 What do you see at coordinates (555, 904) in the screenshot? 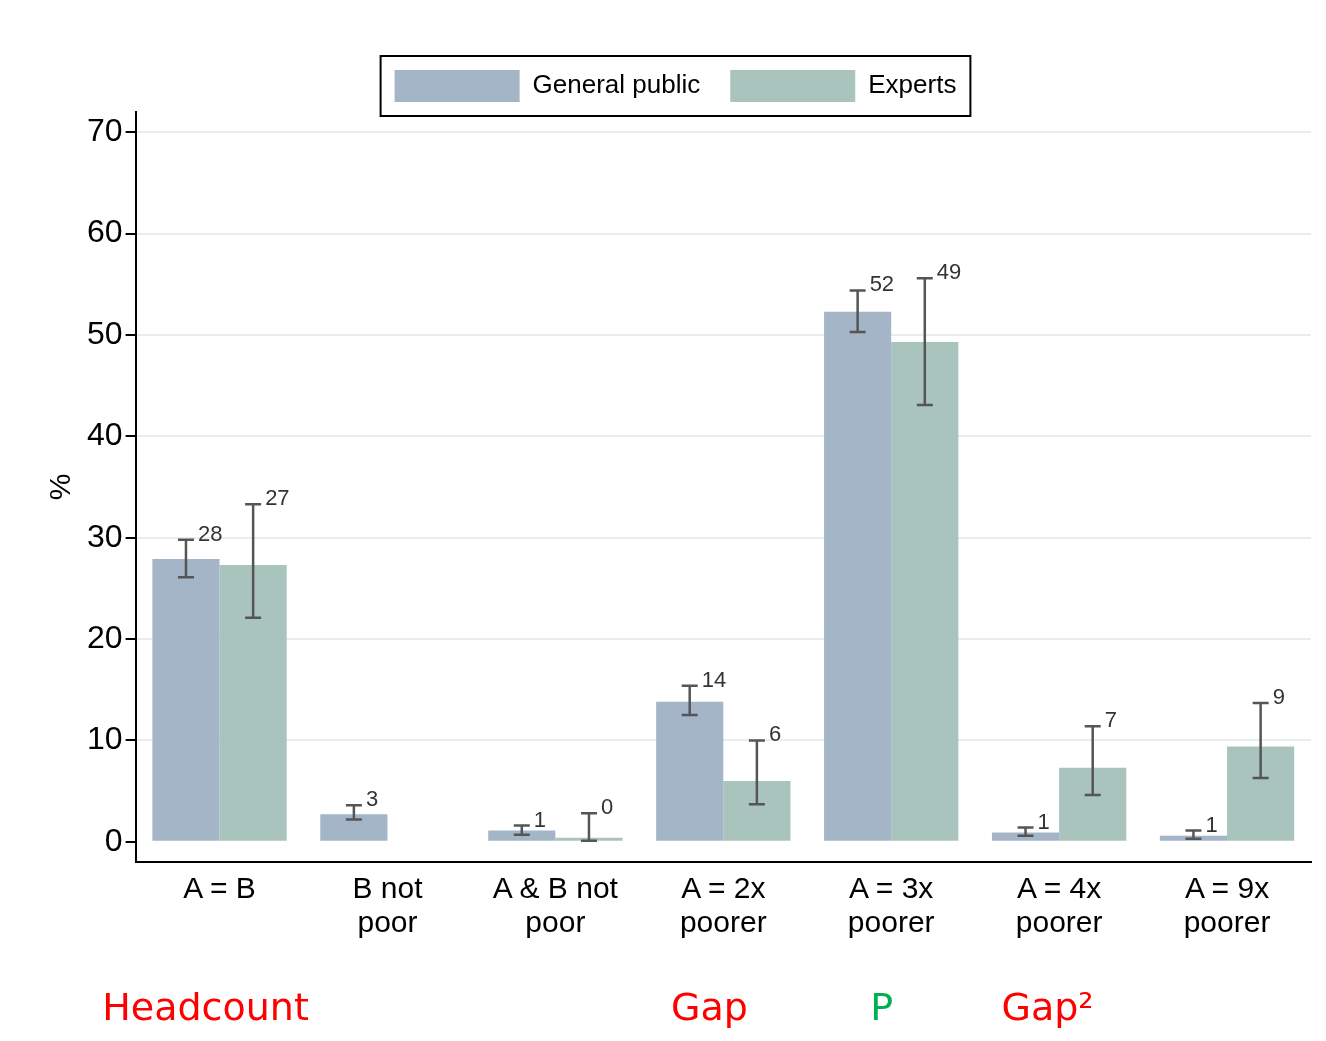
I see `x-tick-label: A & B not poor` at bounding box center [555, 904].